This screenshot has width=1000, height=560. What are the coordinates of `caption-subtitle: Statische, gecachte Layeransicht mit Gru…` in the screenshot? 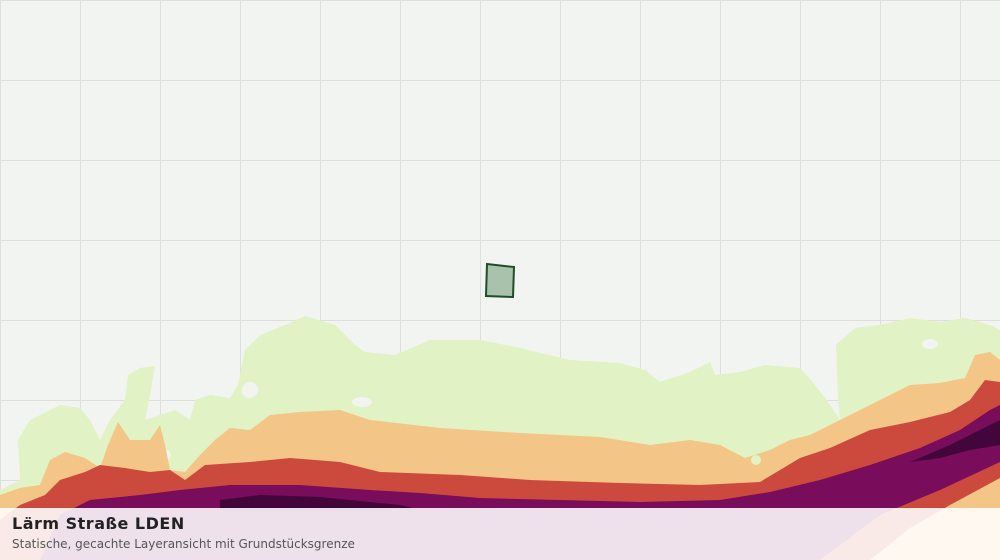 It's located at (183, 544).